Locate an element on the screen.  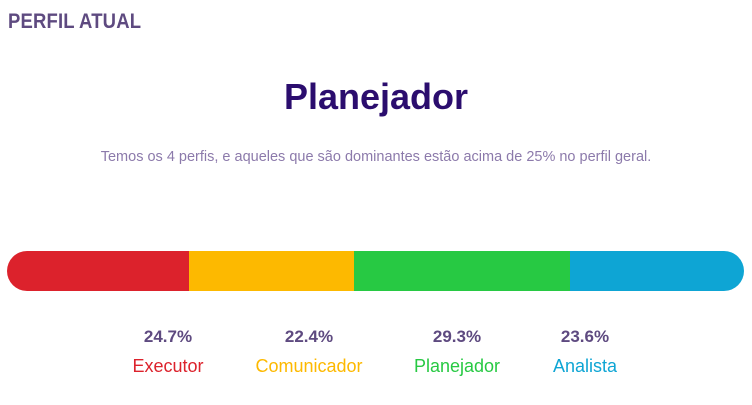
bar-segment-executor is located at coordinates (98, 271).